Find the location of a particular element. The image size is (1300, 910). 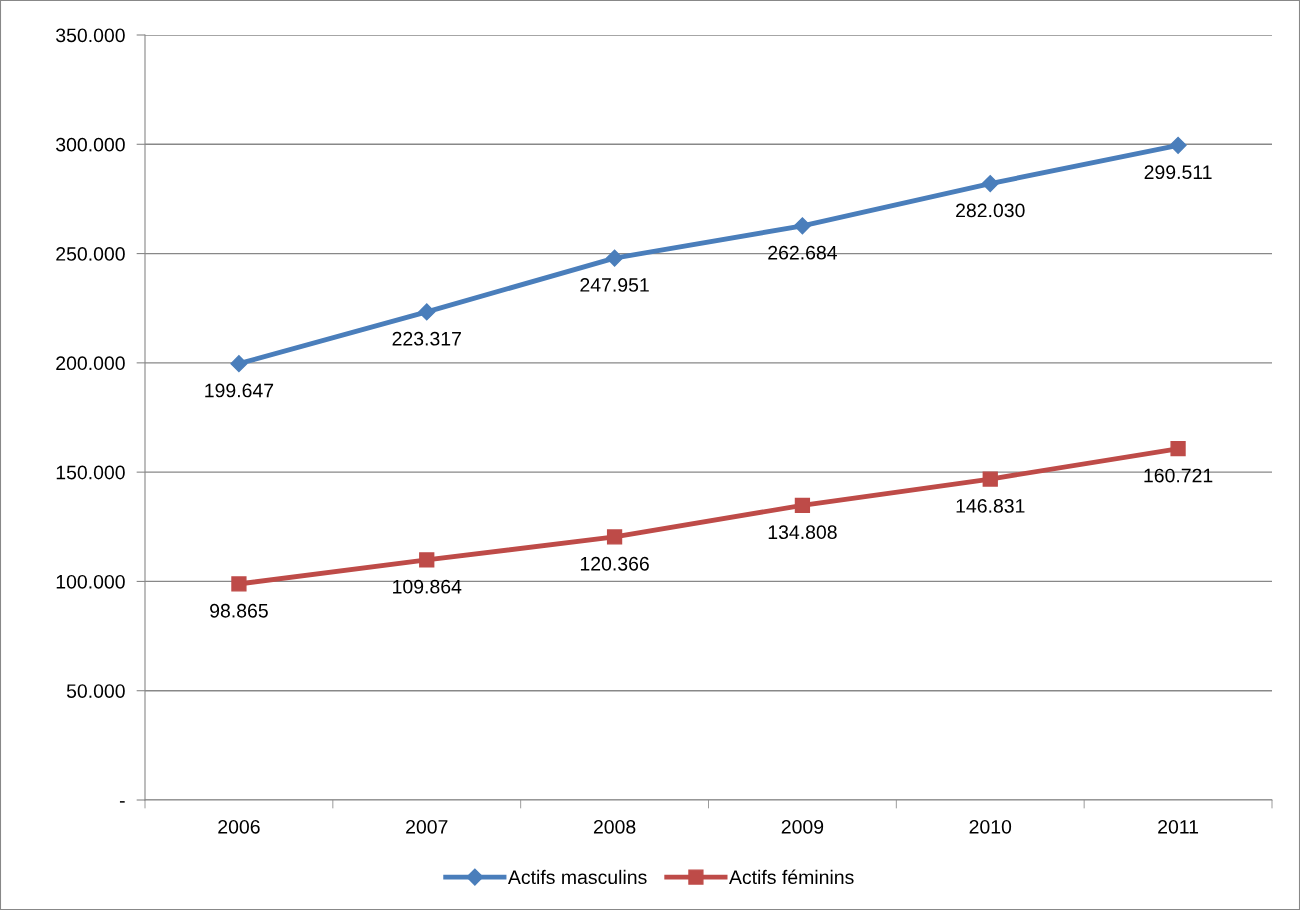

y-tick-label: - is located at coordinates (122, 802).